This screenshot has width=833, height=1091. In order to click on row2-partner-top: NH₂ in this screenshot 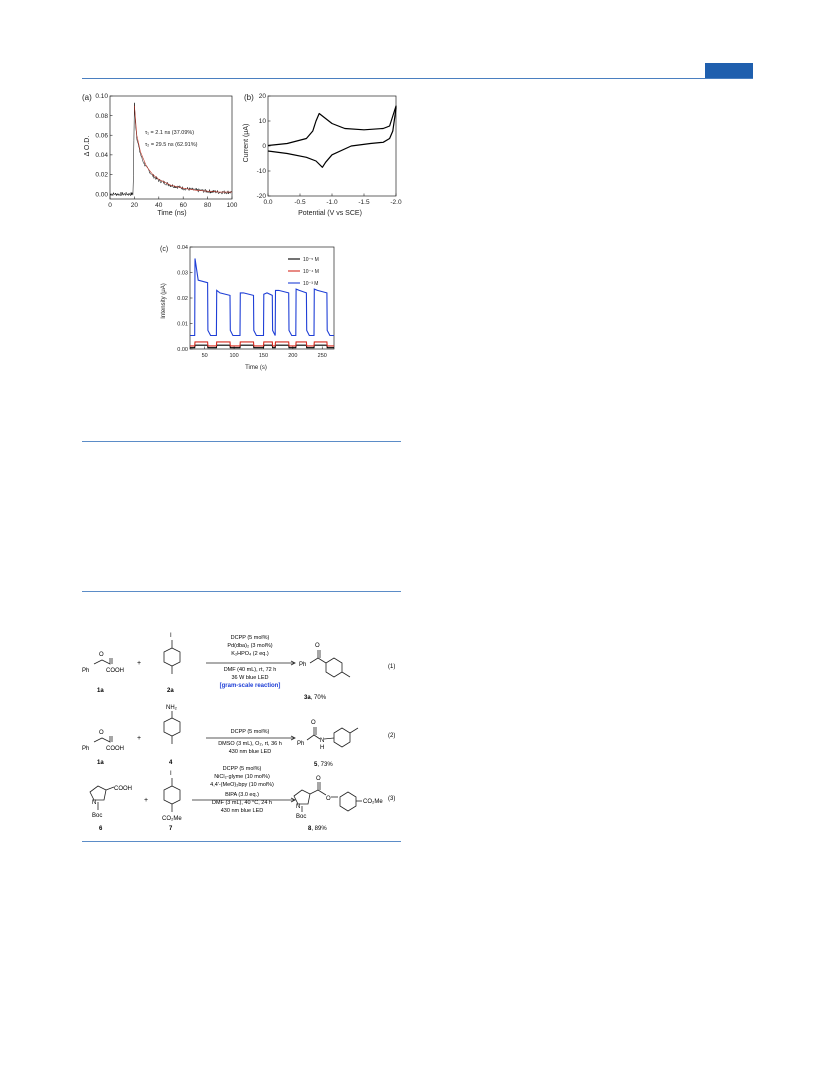, I will do `click(172, 708)`.